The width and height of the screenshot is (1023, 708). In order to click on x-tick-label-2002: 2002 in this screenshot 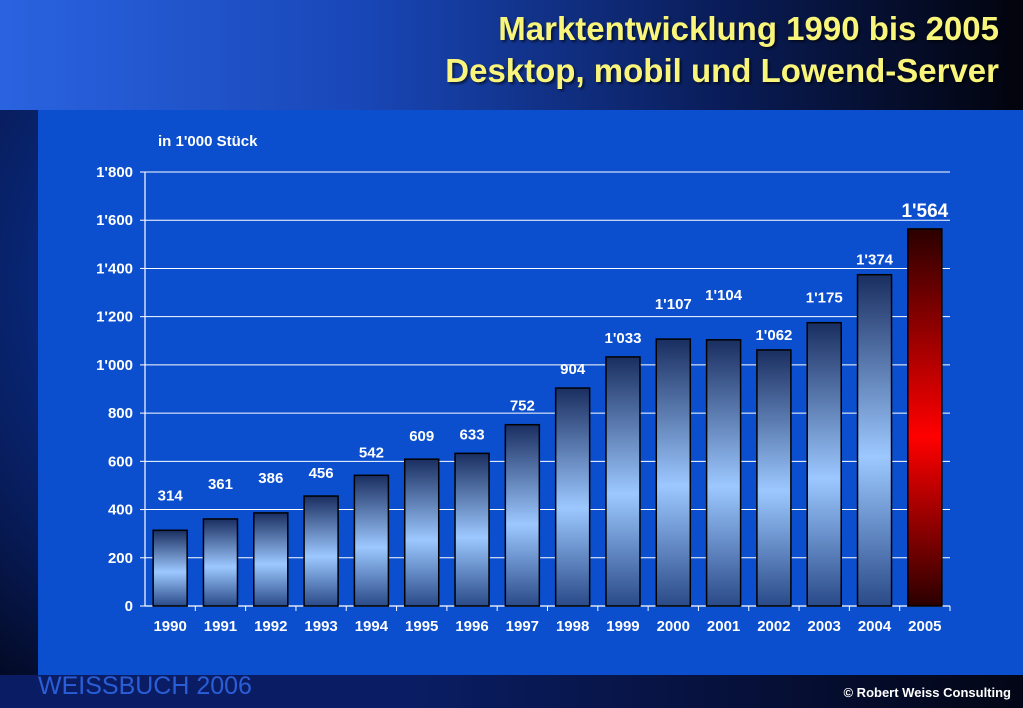, I will do `click(773, 626)`.